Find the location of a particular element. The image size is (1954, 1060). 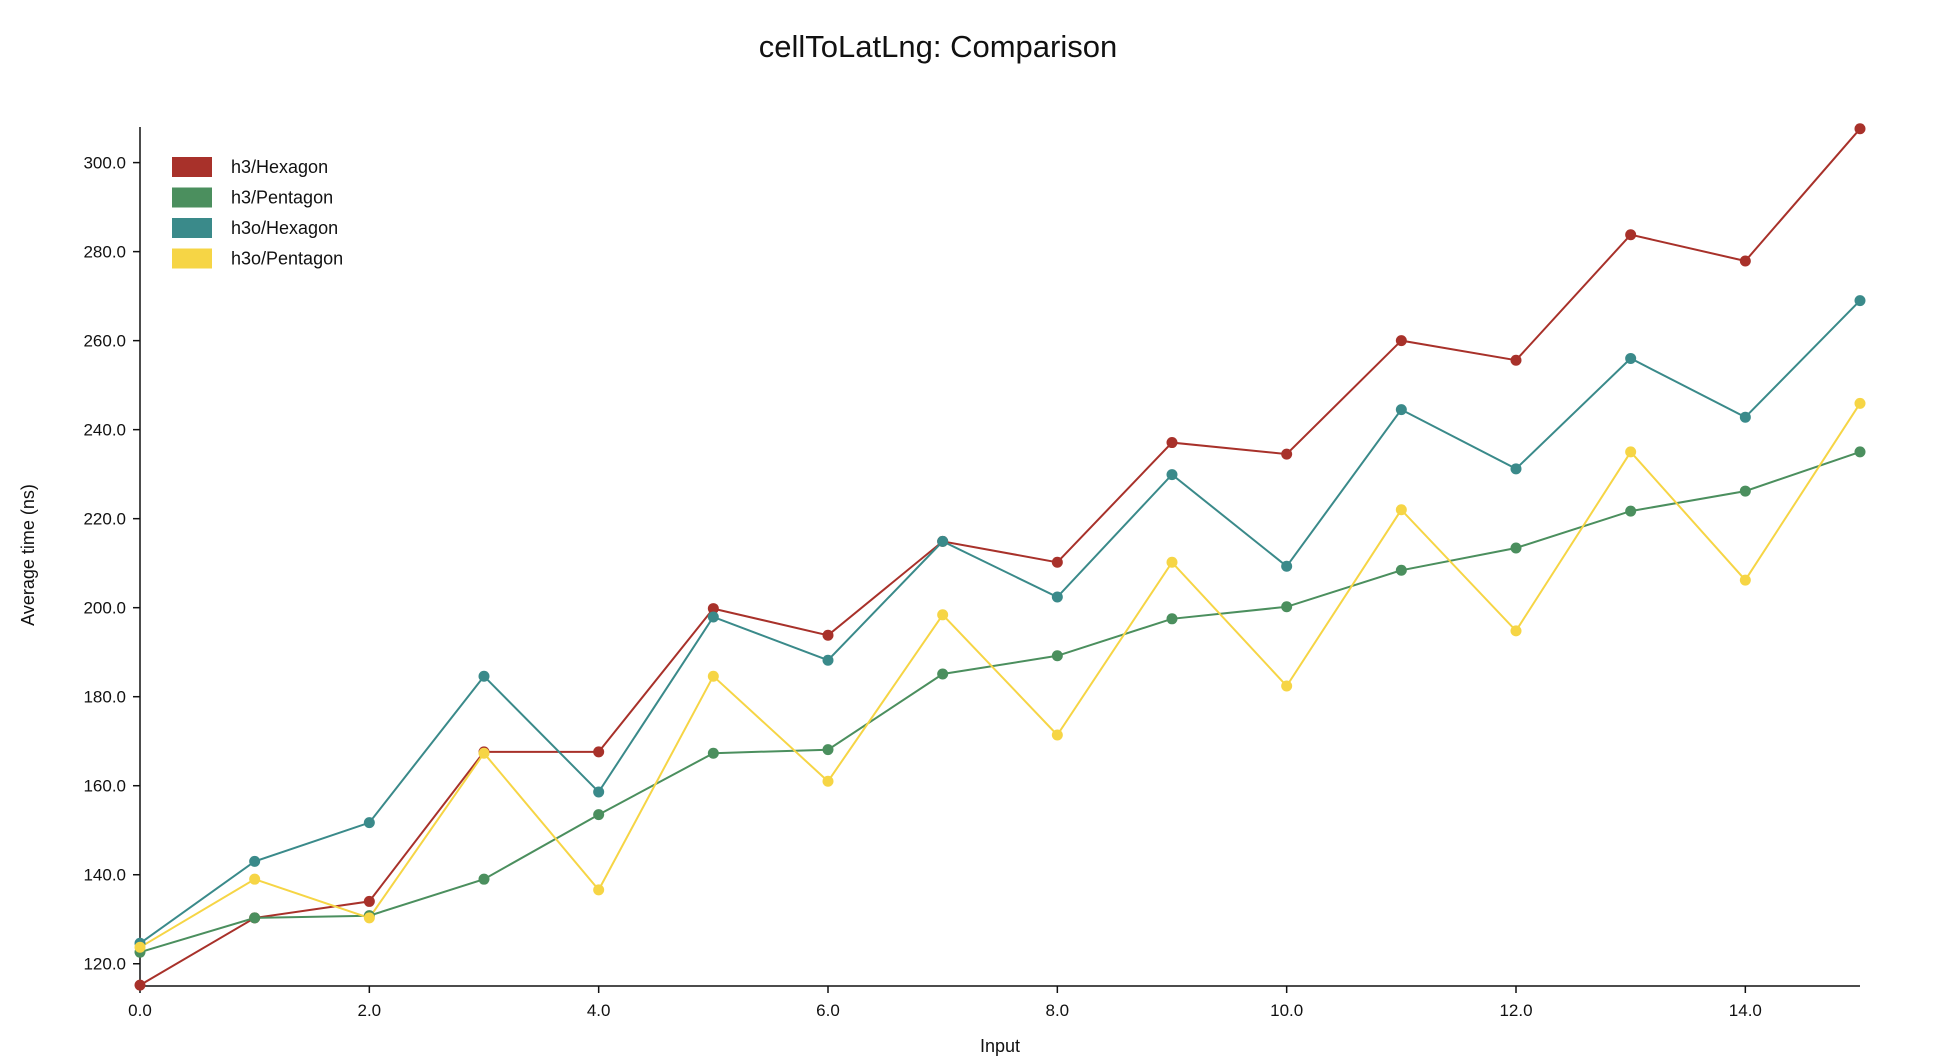

x-tick-label: 10.0 is located at coordinates (1286, 1010).